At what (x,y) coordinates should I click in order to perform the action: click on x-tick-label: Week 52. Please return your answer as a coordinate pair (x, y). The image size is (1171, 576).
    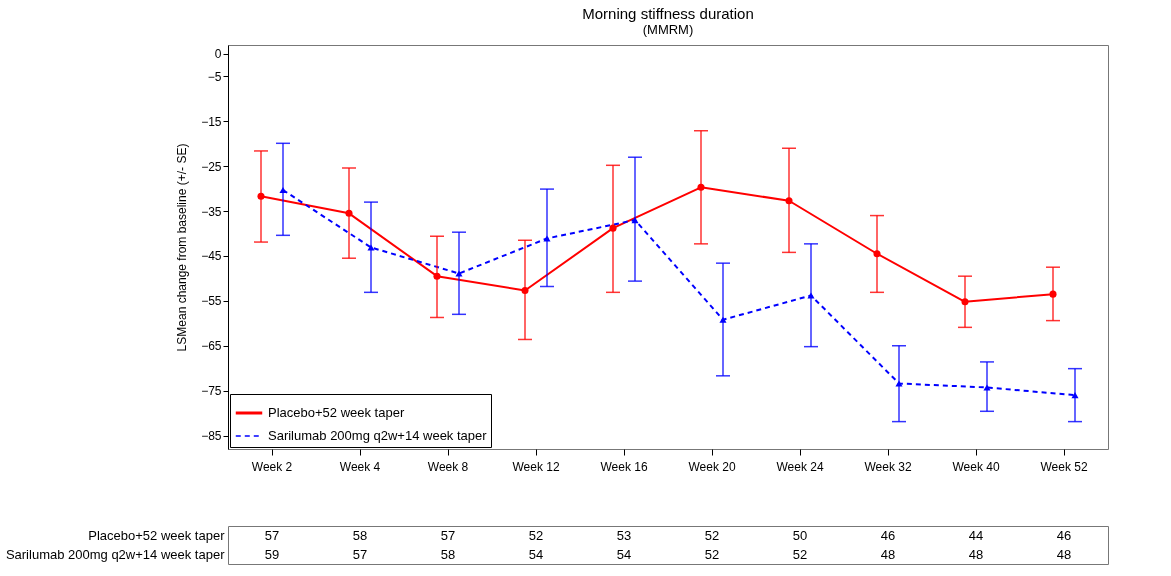
    Looking at the image, I should click on (1064, 466).